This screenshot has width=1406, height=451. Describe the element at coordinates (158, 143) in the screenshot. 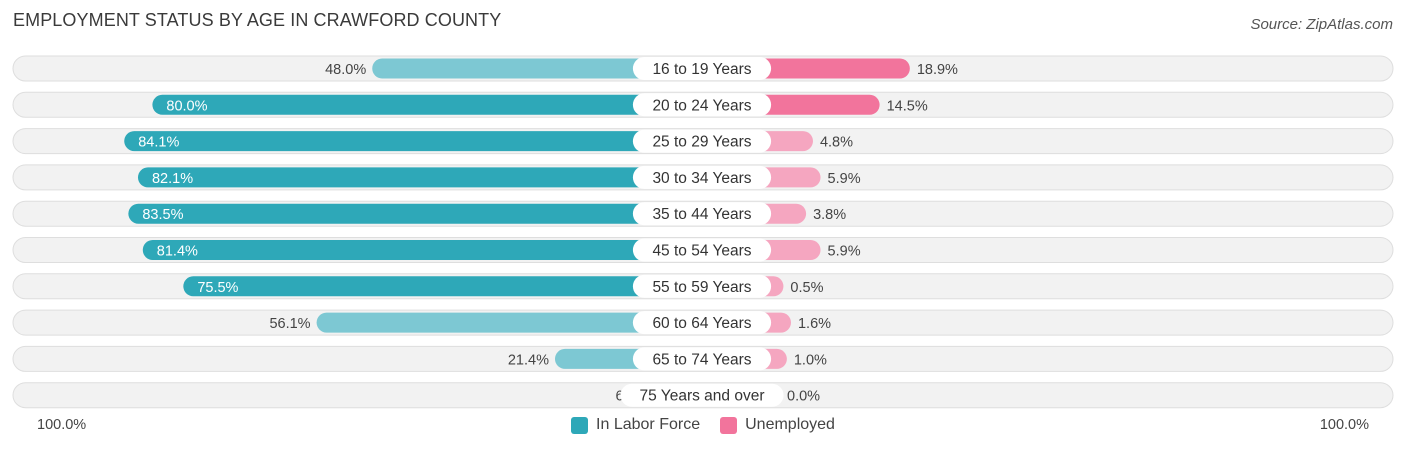

I see `value-label-labor: 84.1%` at that location.